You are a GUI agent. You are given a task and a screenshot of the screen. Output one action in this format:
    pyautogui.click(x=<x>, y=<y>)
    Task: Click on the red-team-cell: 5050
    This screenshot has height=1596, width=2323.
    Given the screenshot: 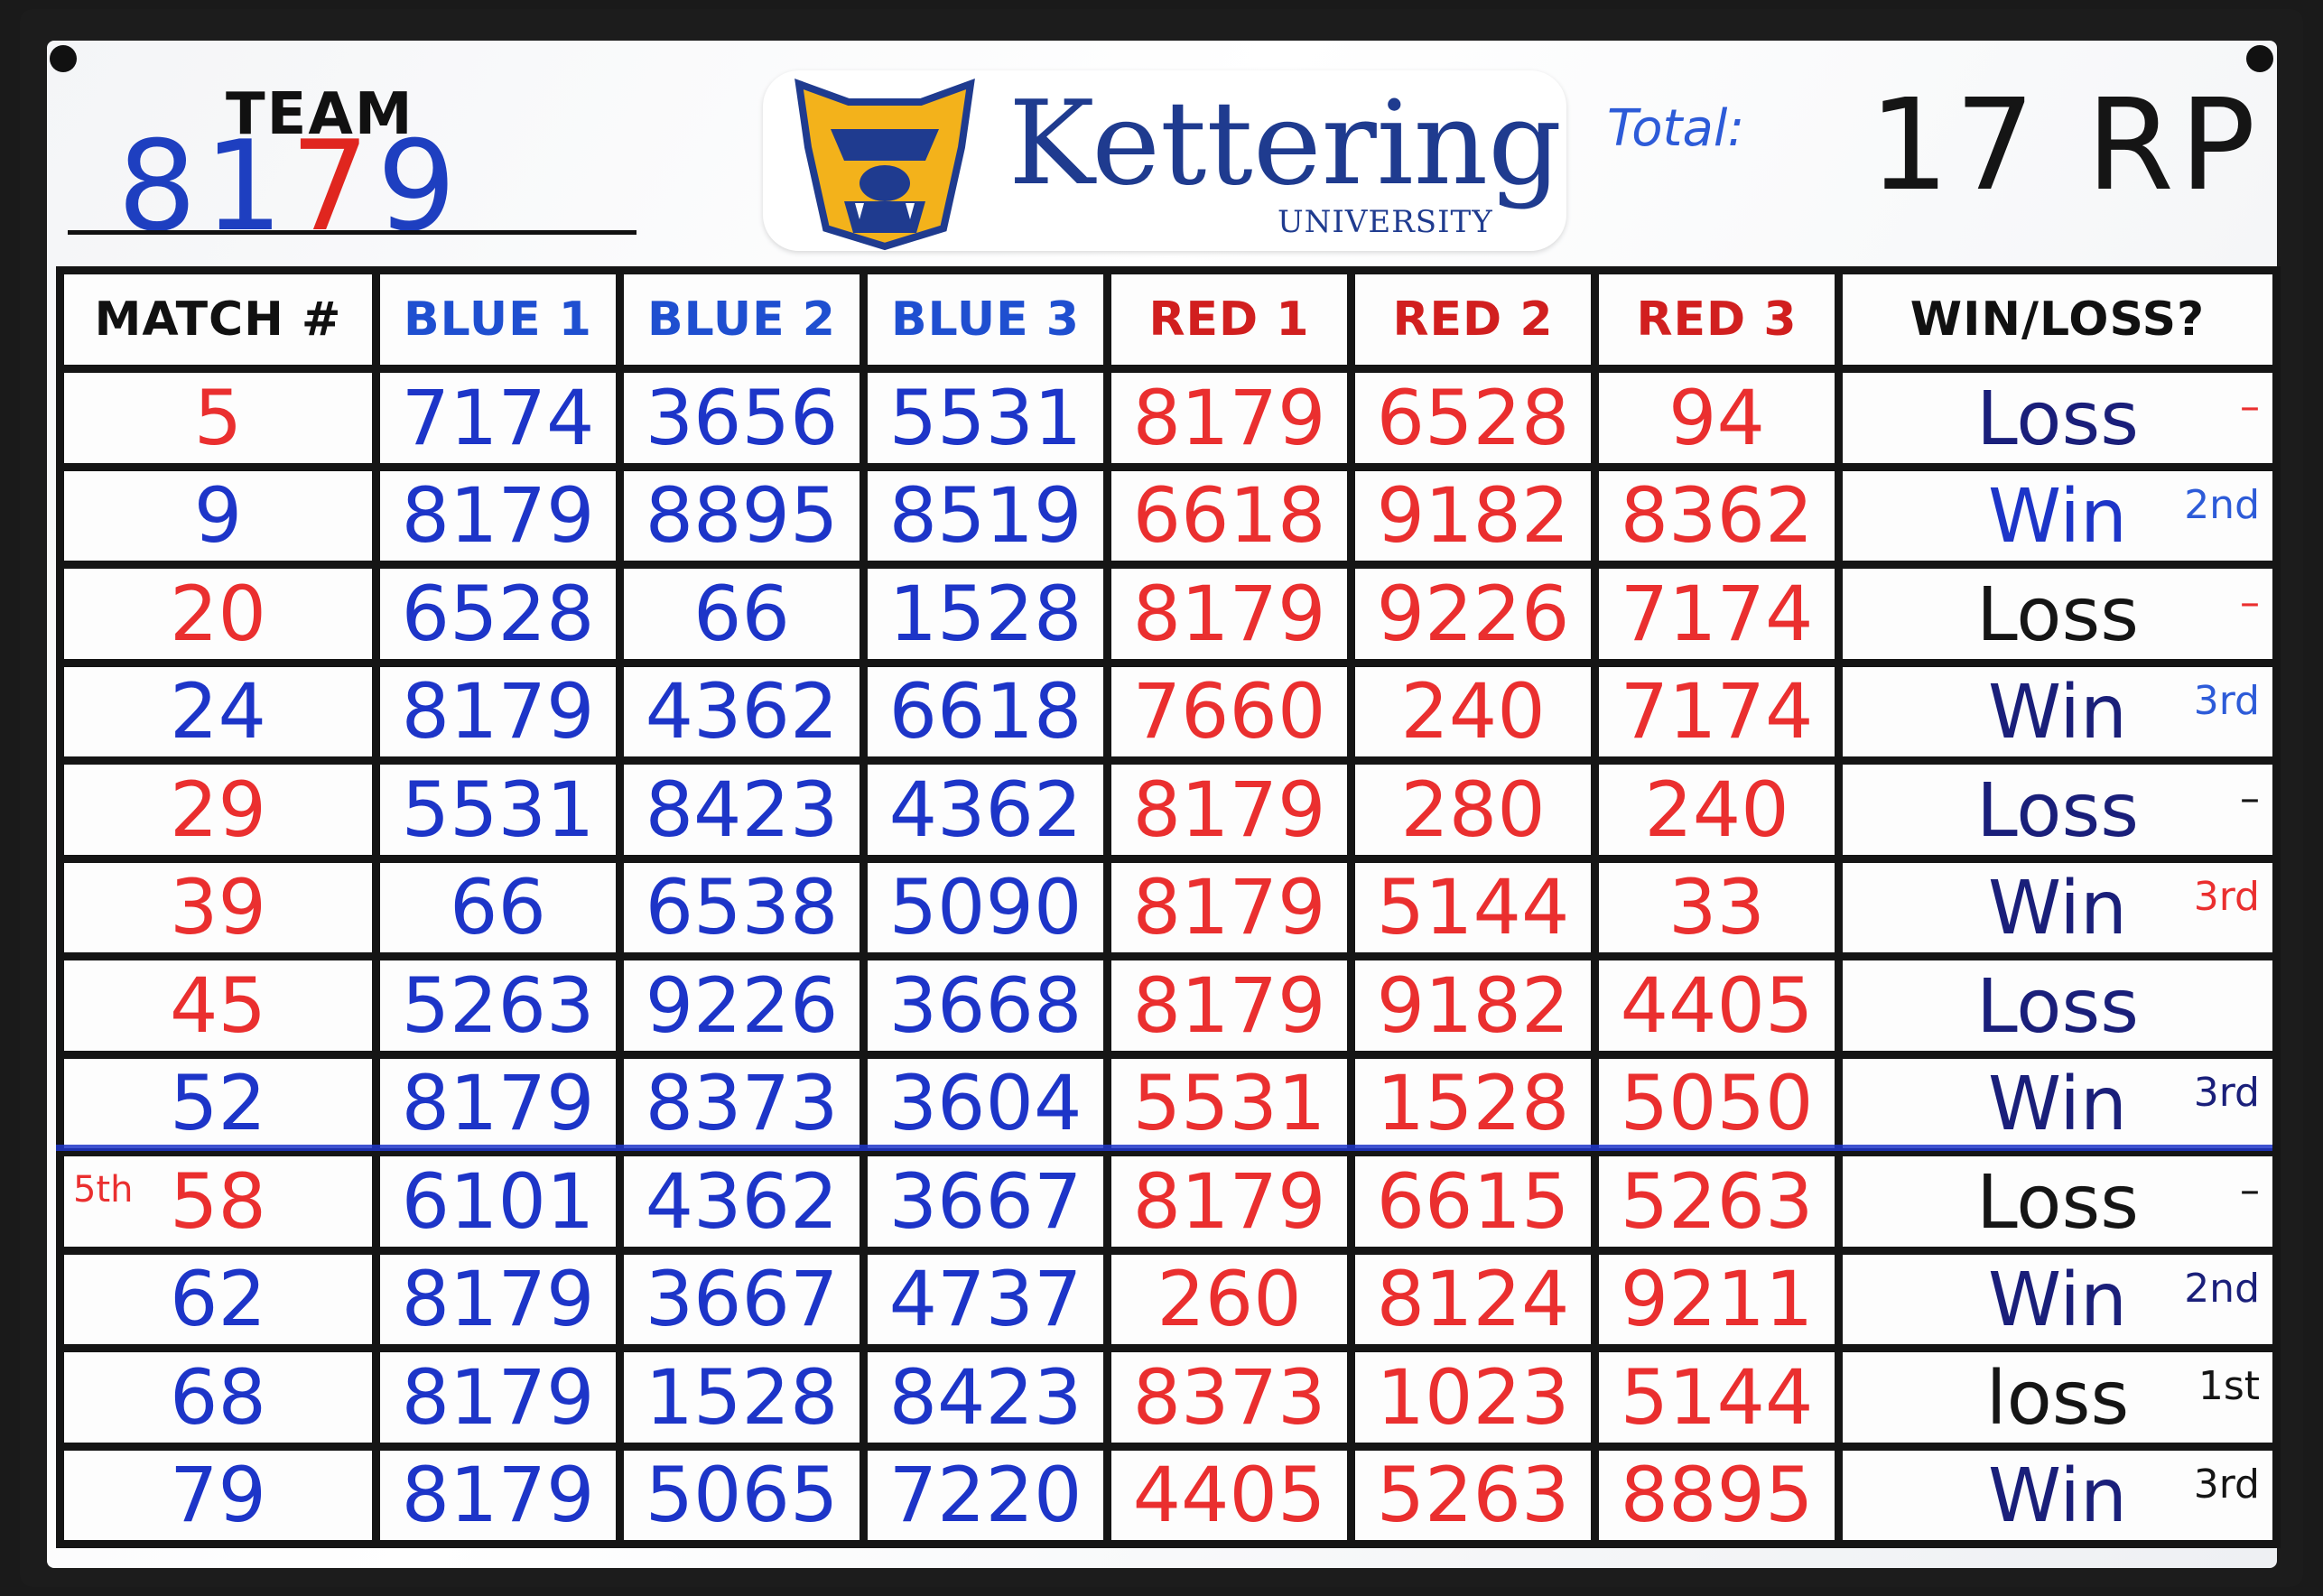 What is the action you would take?
    pyautogui.click(x=1717, y=1103)
    